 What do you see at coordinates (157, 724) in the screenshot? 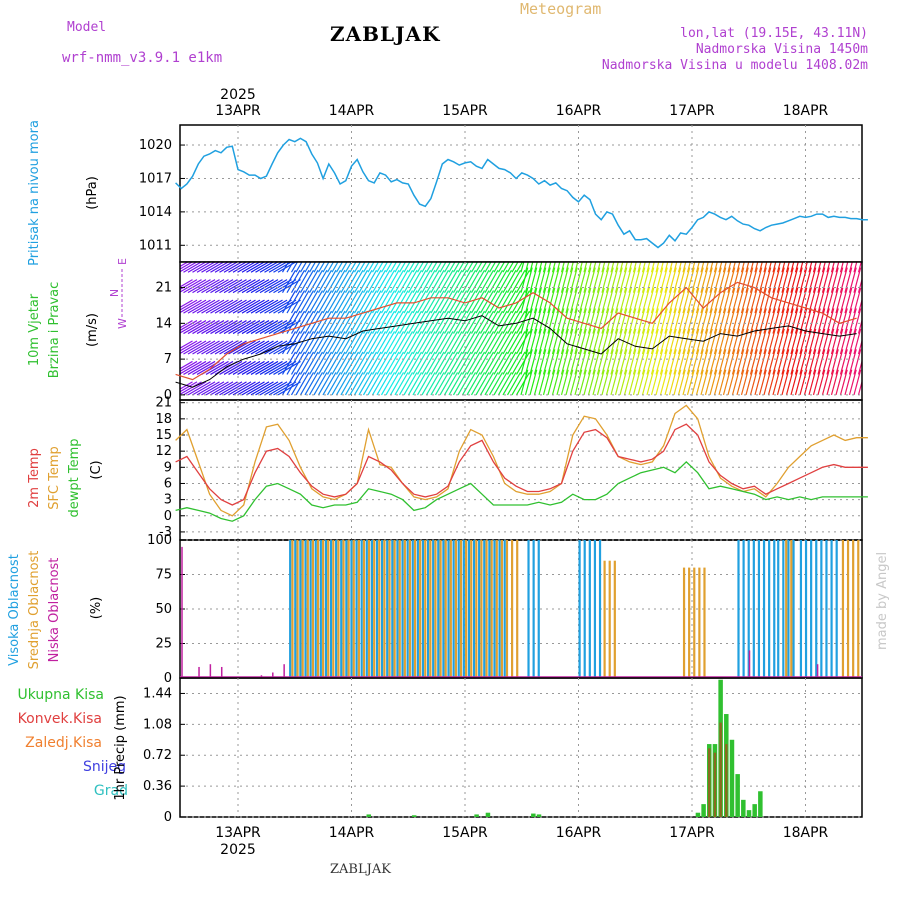
I see `ytick-label: 1.08` at bounding box center [157, 724].